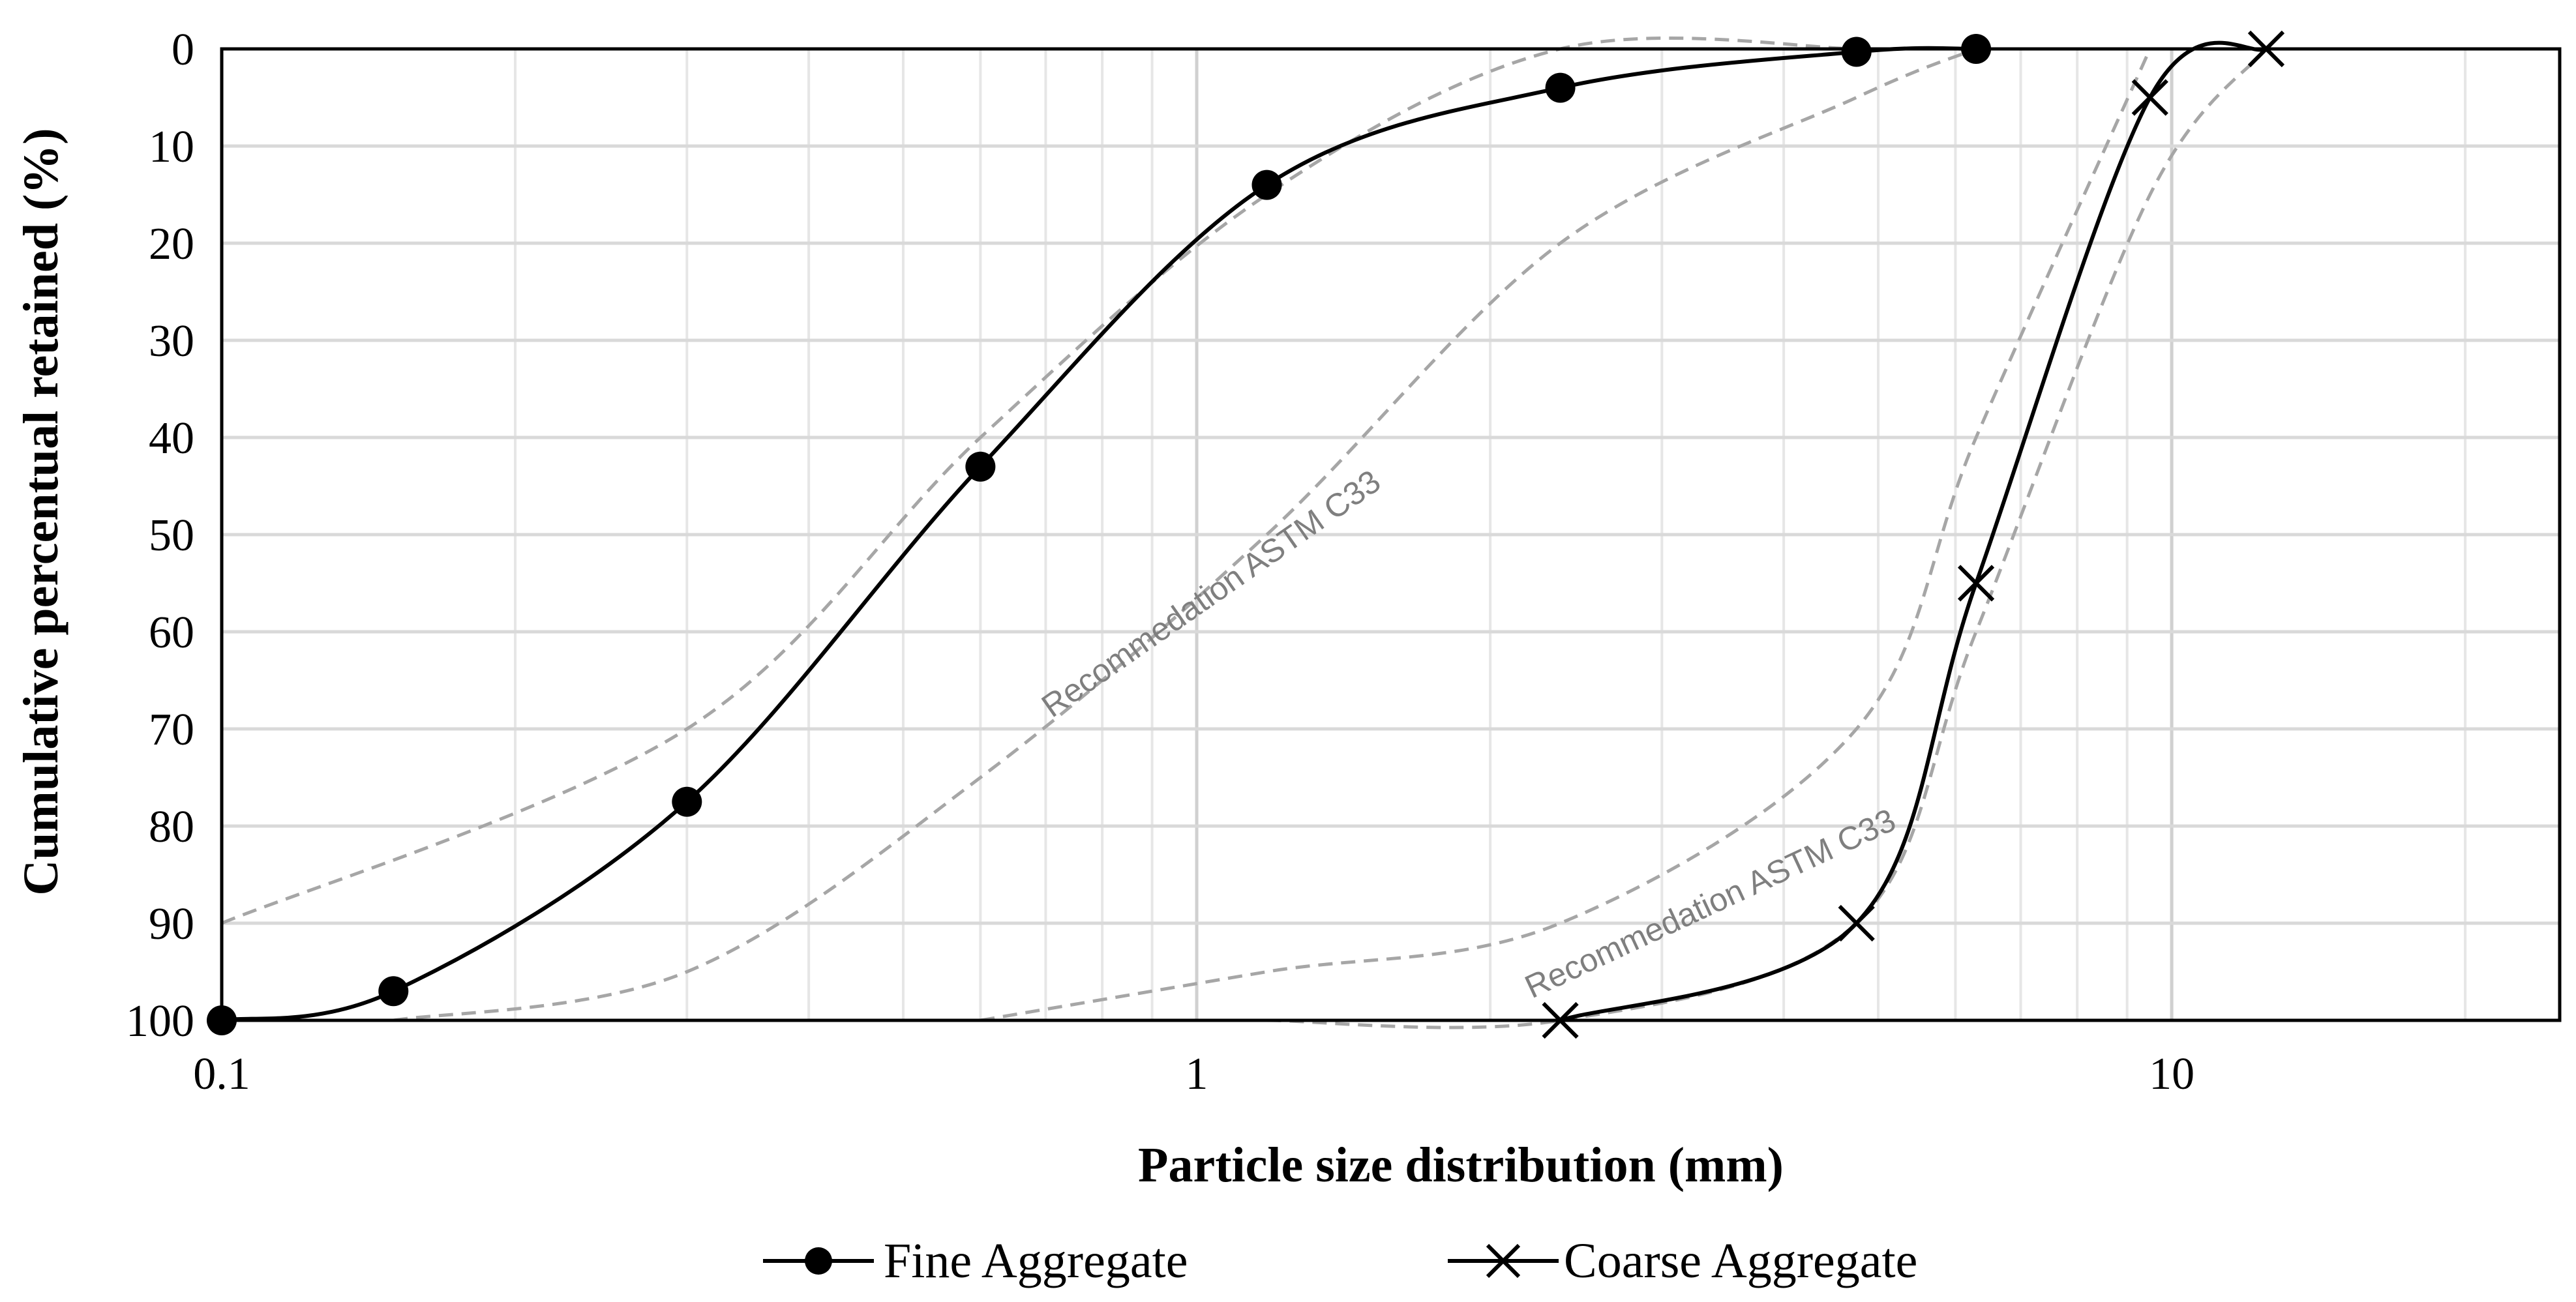 Image resolution: width=2576 pixels, height=1302 pixels. I want to click on y-tick-label: 30, so click(171, 341).